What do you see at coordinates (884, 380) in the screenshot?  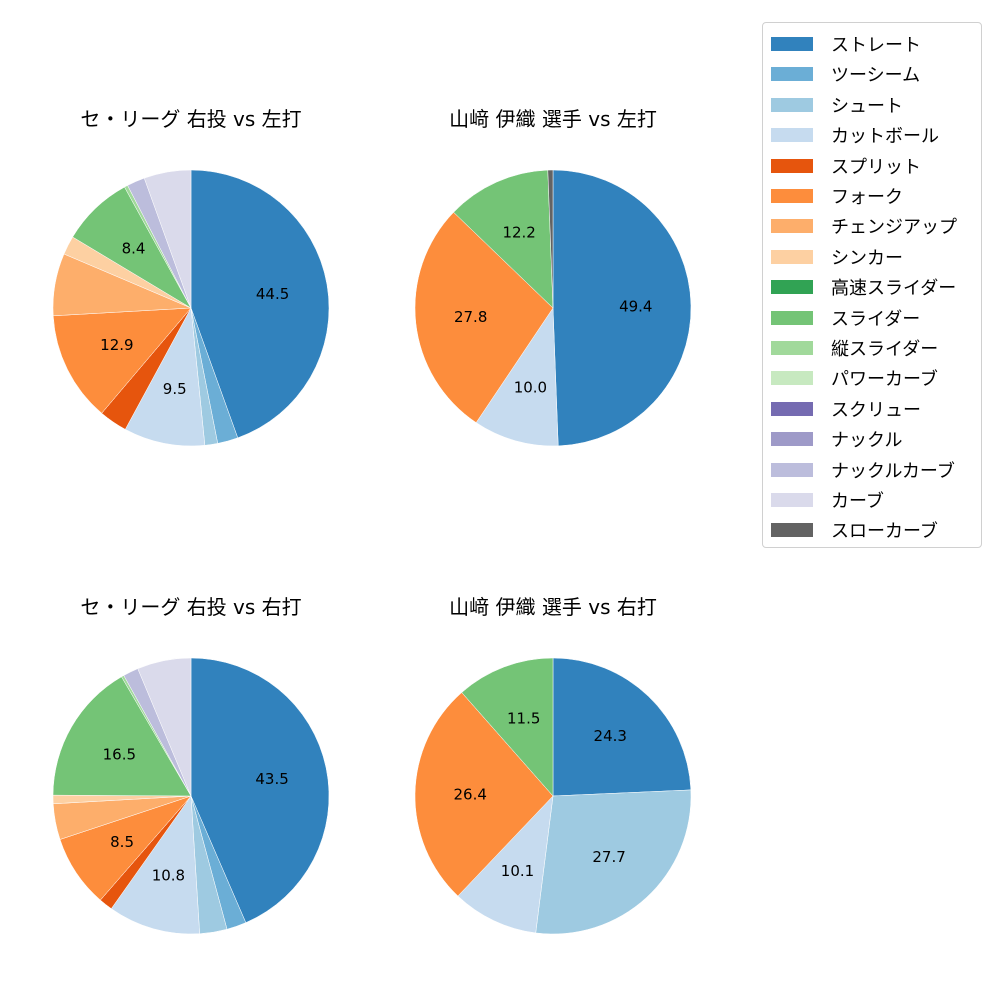 I see `legend-label: パワーカーブ` at bounding box center [884, 380].